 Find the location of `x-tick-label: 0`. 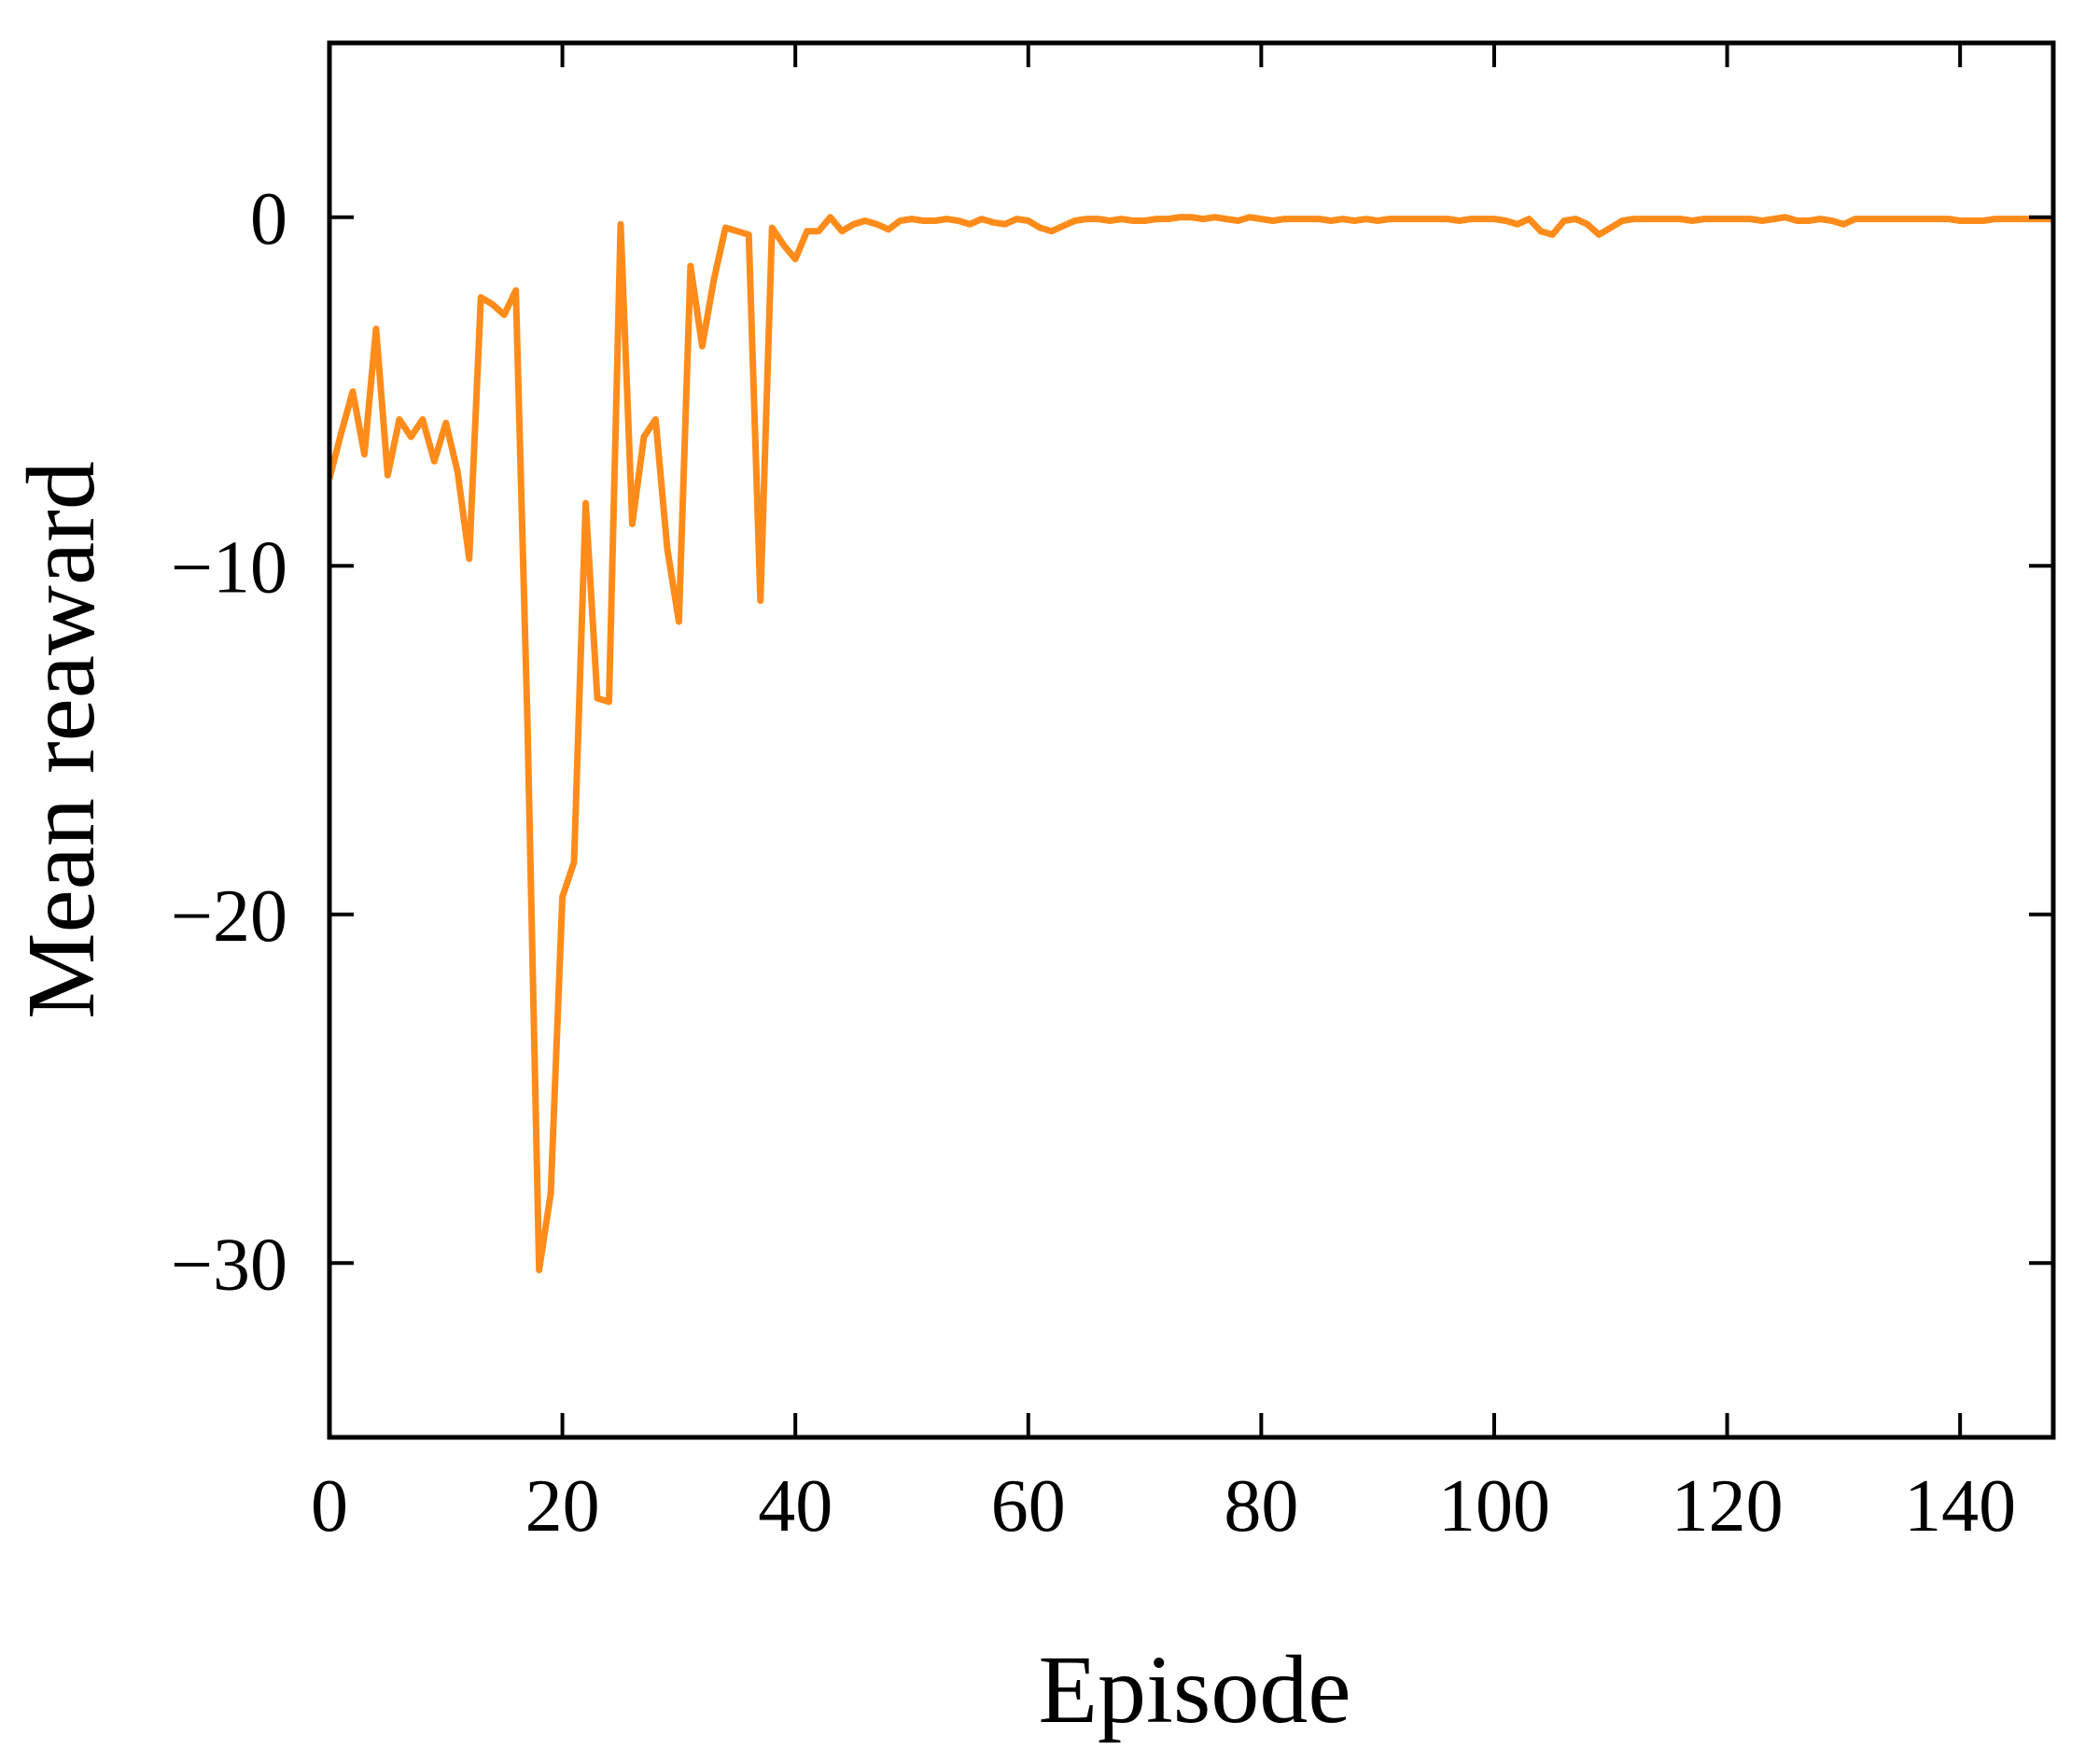

x-tick-label: 0 is located at coordinates (329, 1506).